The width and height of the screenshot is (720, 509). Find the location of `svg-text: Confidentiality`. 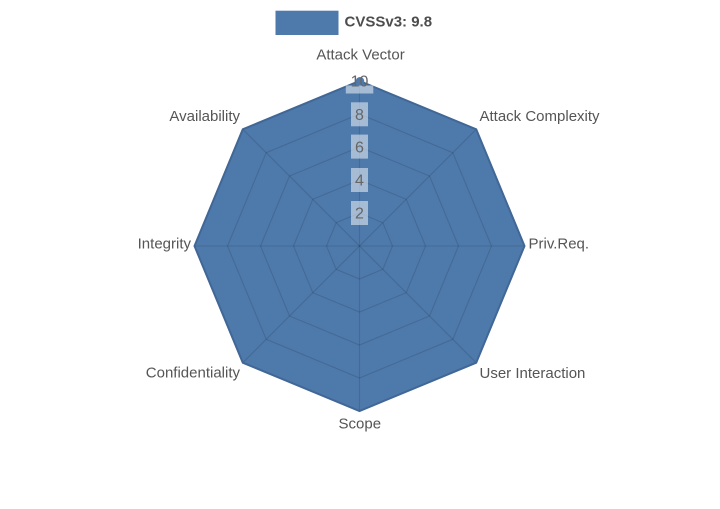

svg-text: Confidentiality is located at coordinates (193, 373).